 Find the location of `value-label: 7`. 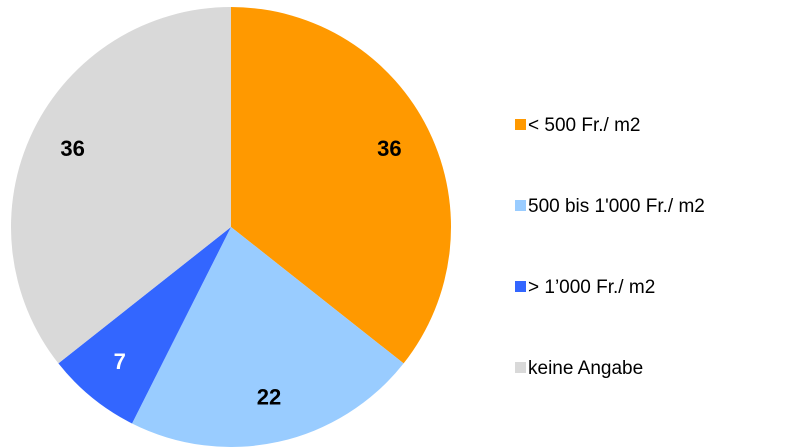

value-label: 7 is located at coordinates (120, 361).